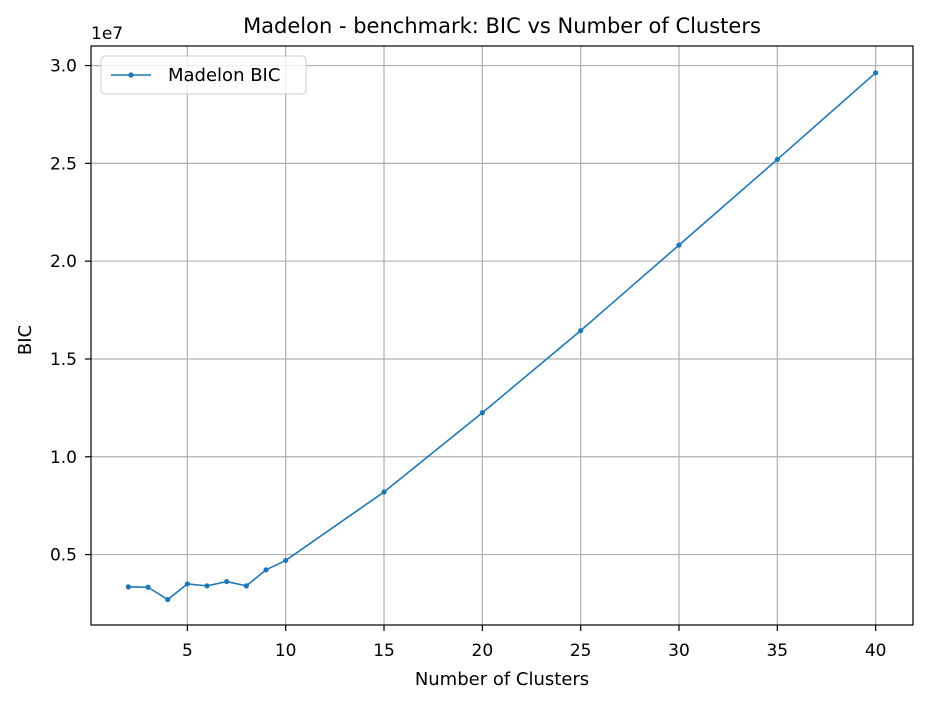  What do you see at coordinates (534, 643) in the screenshot?
I see `x-axis-ticks: 5 10 15 20 25 30 35 40` at bounding box center [534, 643].